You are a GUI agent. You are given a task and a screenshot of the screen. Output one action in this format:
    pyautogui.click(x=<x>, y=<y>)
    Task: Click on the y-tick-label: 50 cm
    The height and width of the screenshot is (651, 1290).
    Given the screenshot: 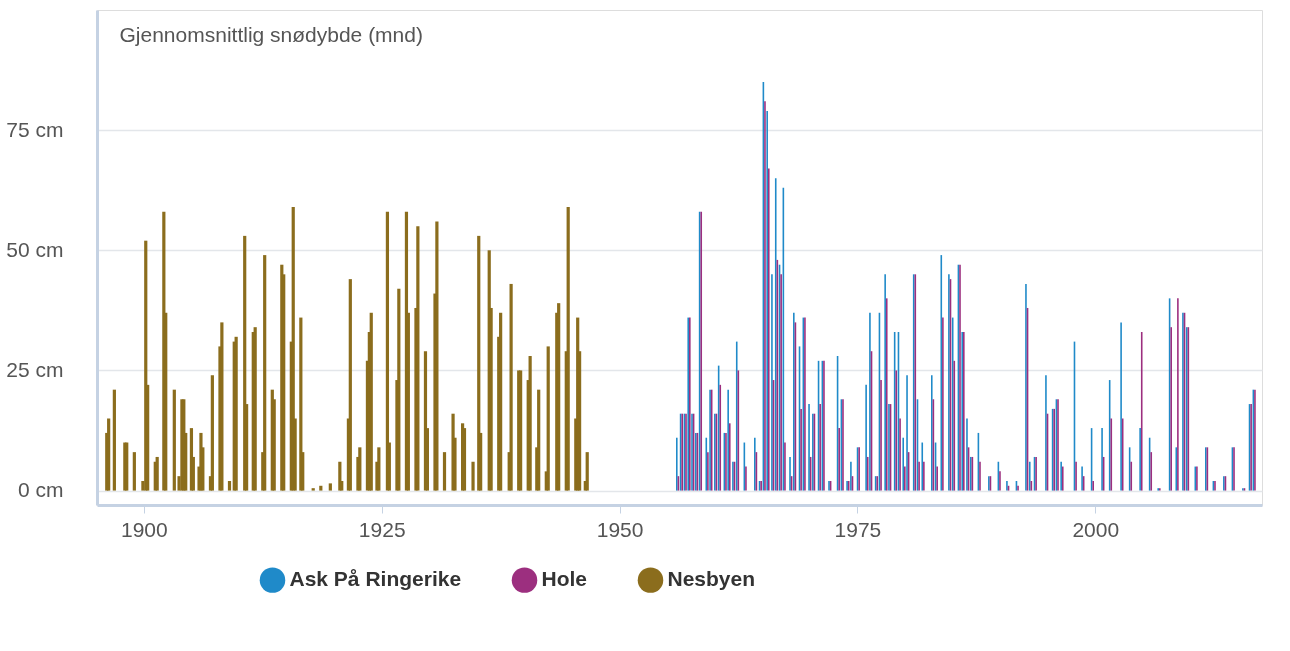 What is the action you would take?
    pyautogui.click(x=35, y=249)
    